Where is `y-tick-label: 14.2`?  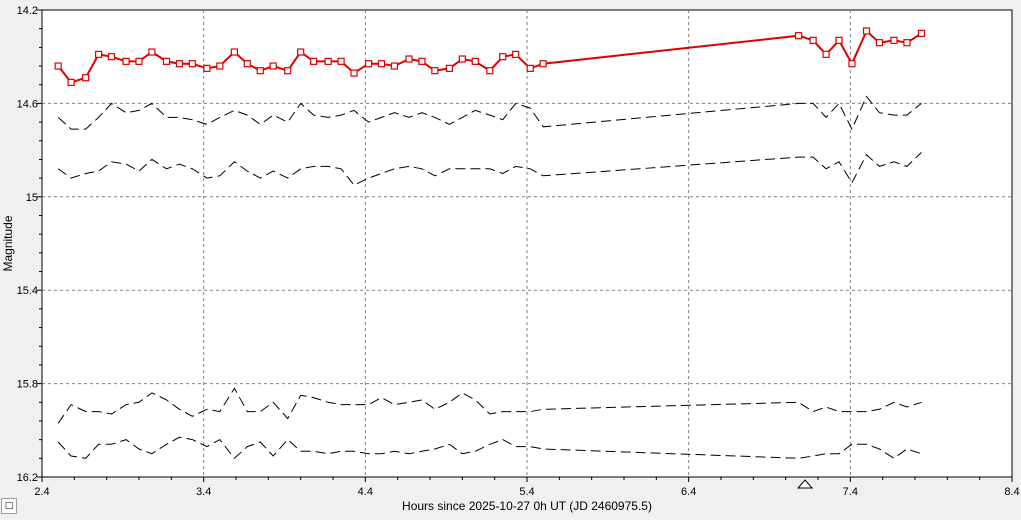
y-tick-label: 14.2 is located at coordinates (27, 11).